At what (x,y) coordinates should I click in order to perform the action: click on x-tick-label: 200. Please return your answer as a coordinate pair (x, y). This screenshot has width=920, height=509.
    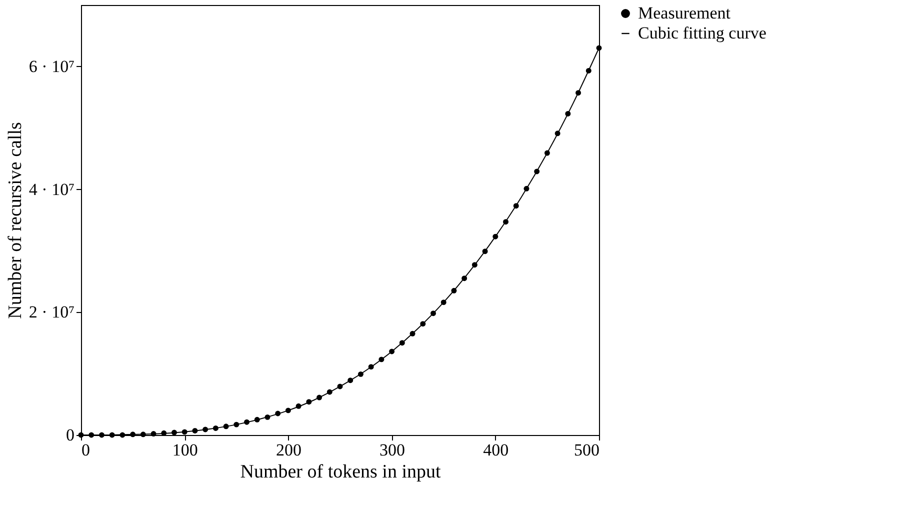
    Looking at the image, I should click on (289, 450).